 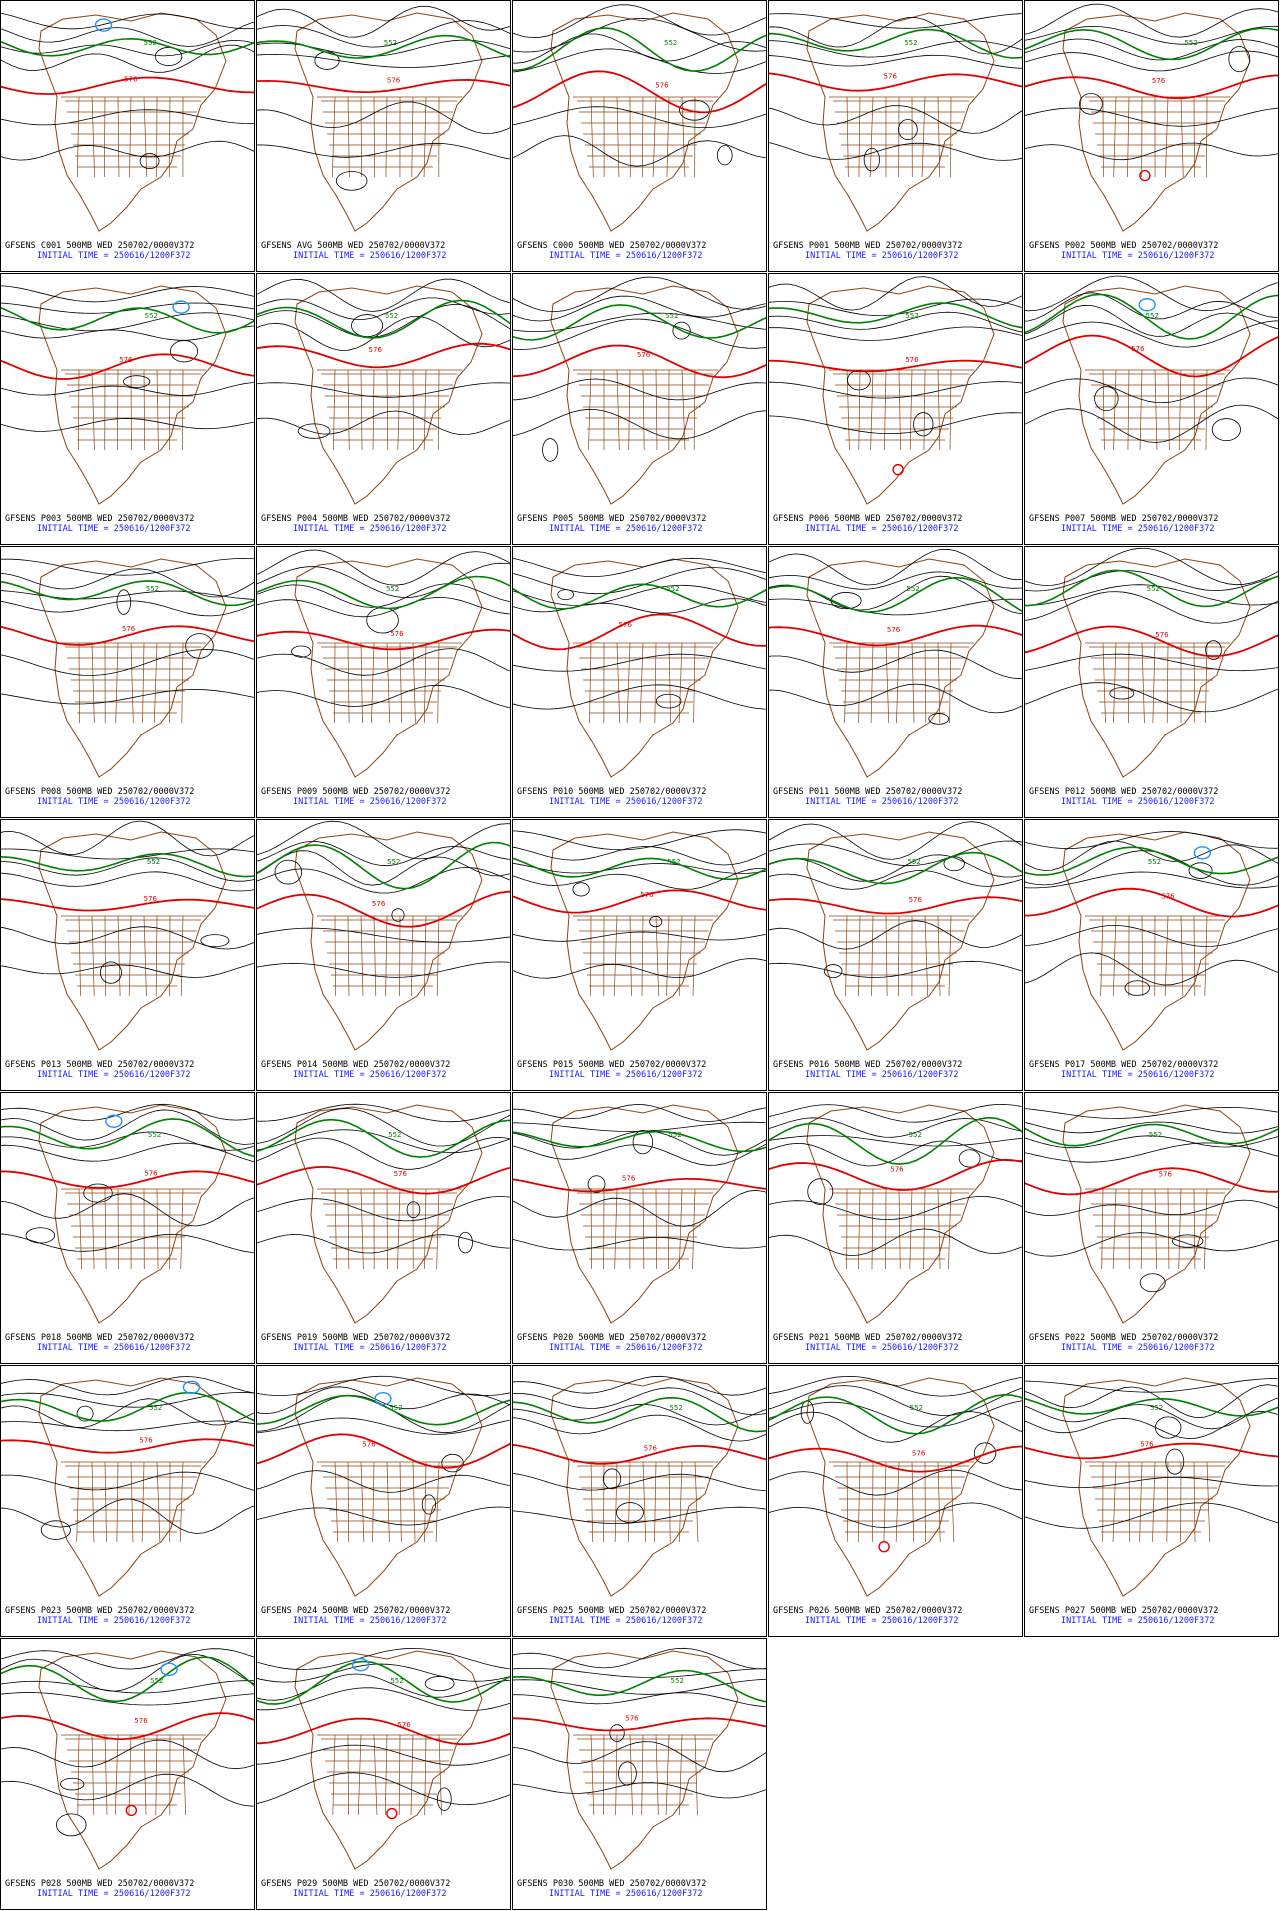 What do you see at coordinates (356, 792) in the screenshot?
I see `panel-model-label: GFSENS P009 500MB WED 250702/0000V372` at bounding box center [356, 792].